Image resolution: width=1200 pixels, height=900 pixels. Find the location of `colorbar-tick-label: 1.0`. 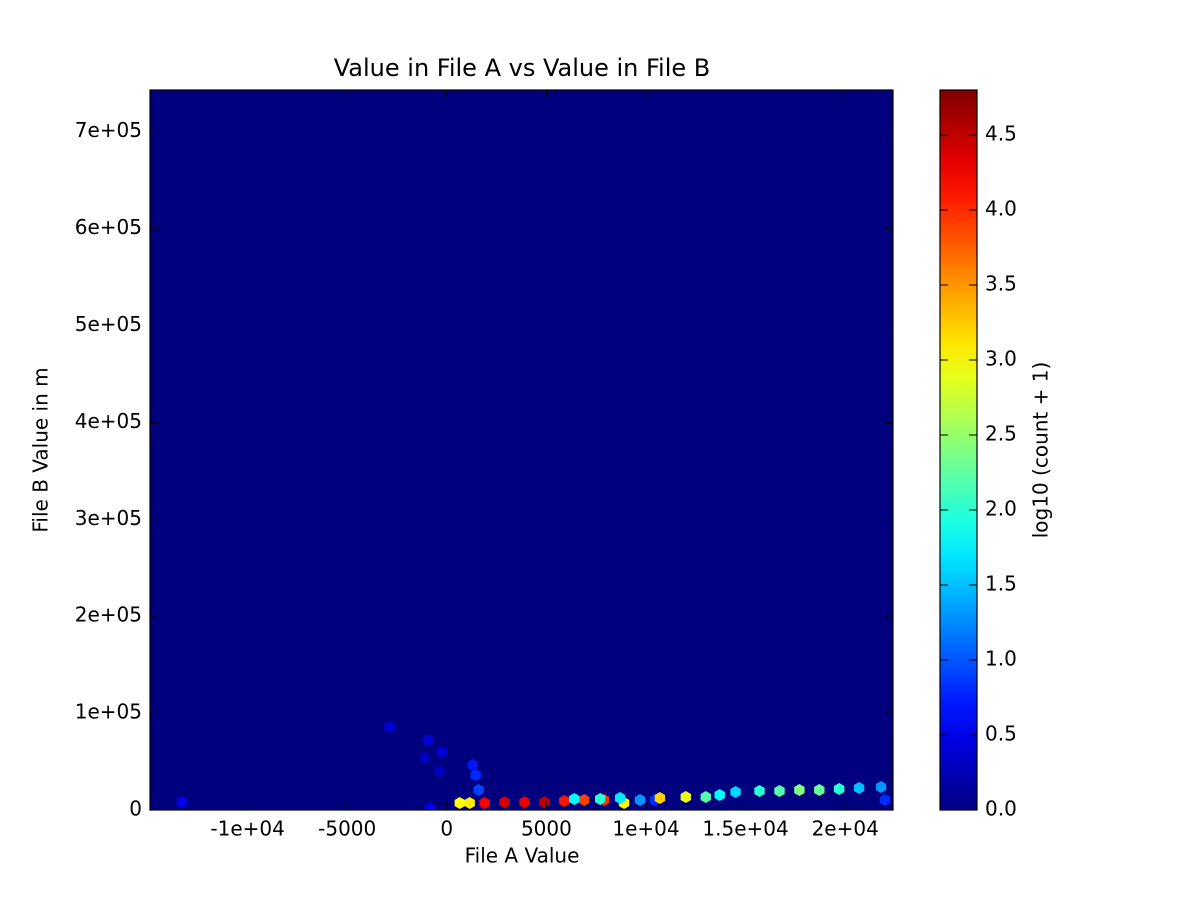

colorbar-tick-label: 1.0 is located at coordinates (1001, 659).